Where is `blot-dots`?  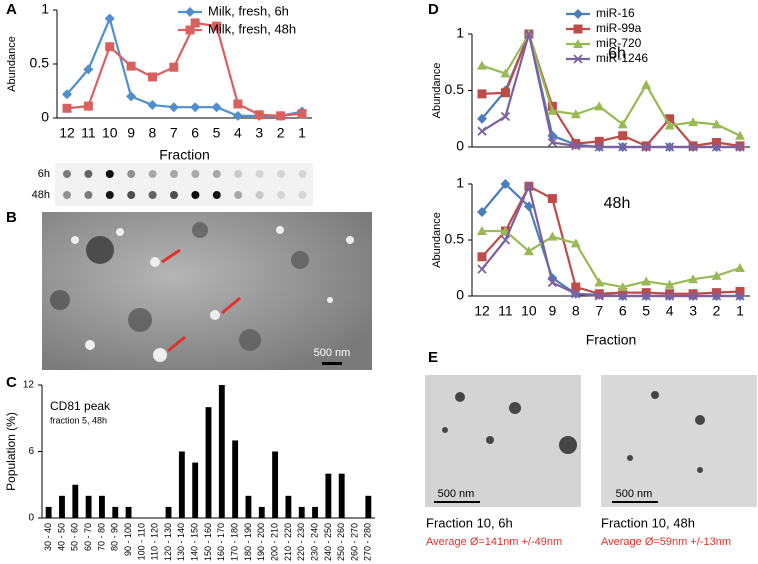 blot-dots is located at coordinates (185, 184).